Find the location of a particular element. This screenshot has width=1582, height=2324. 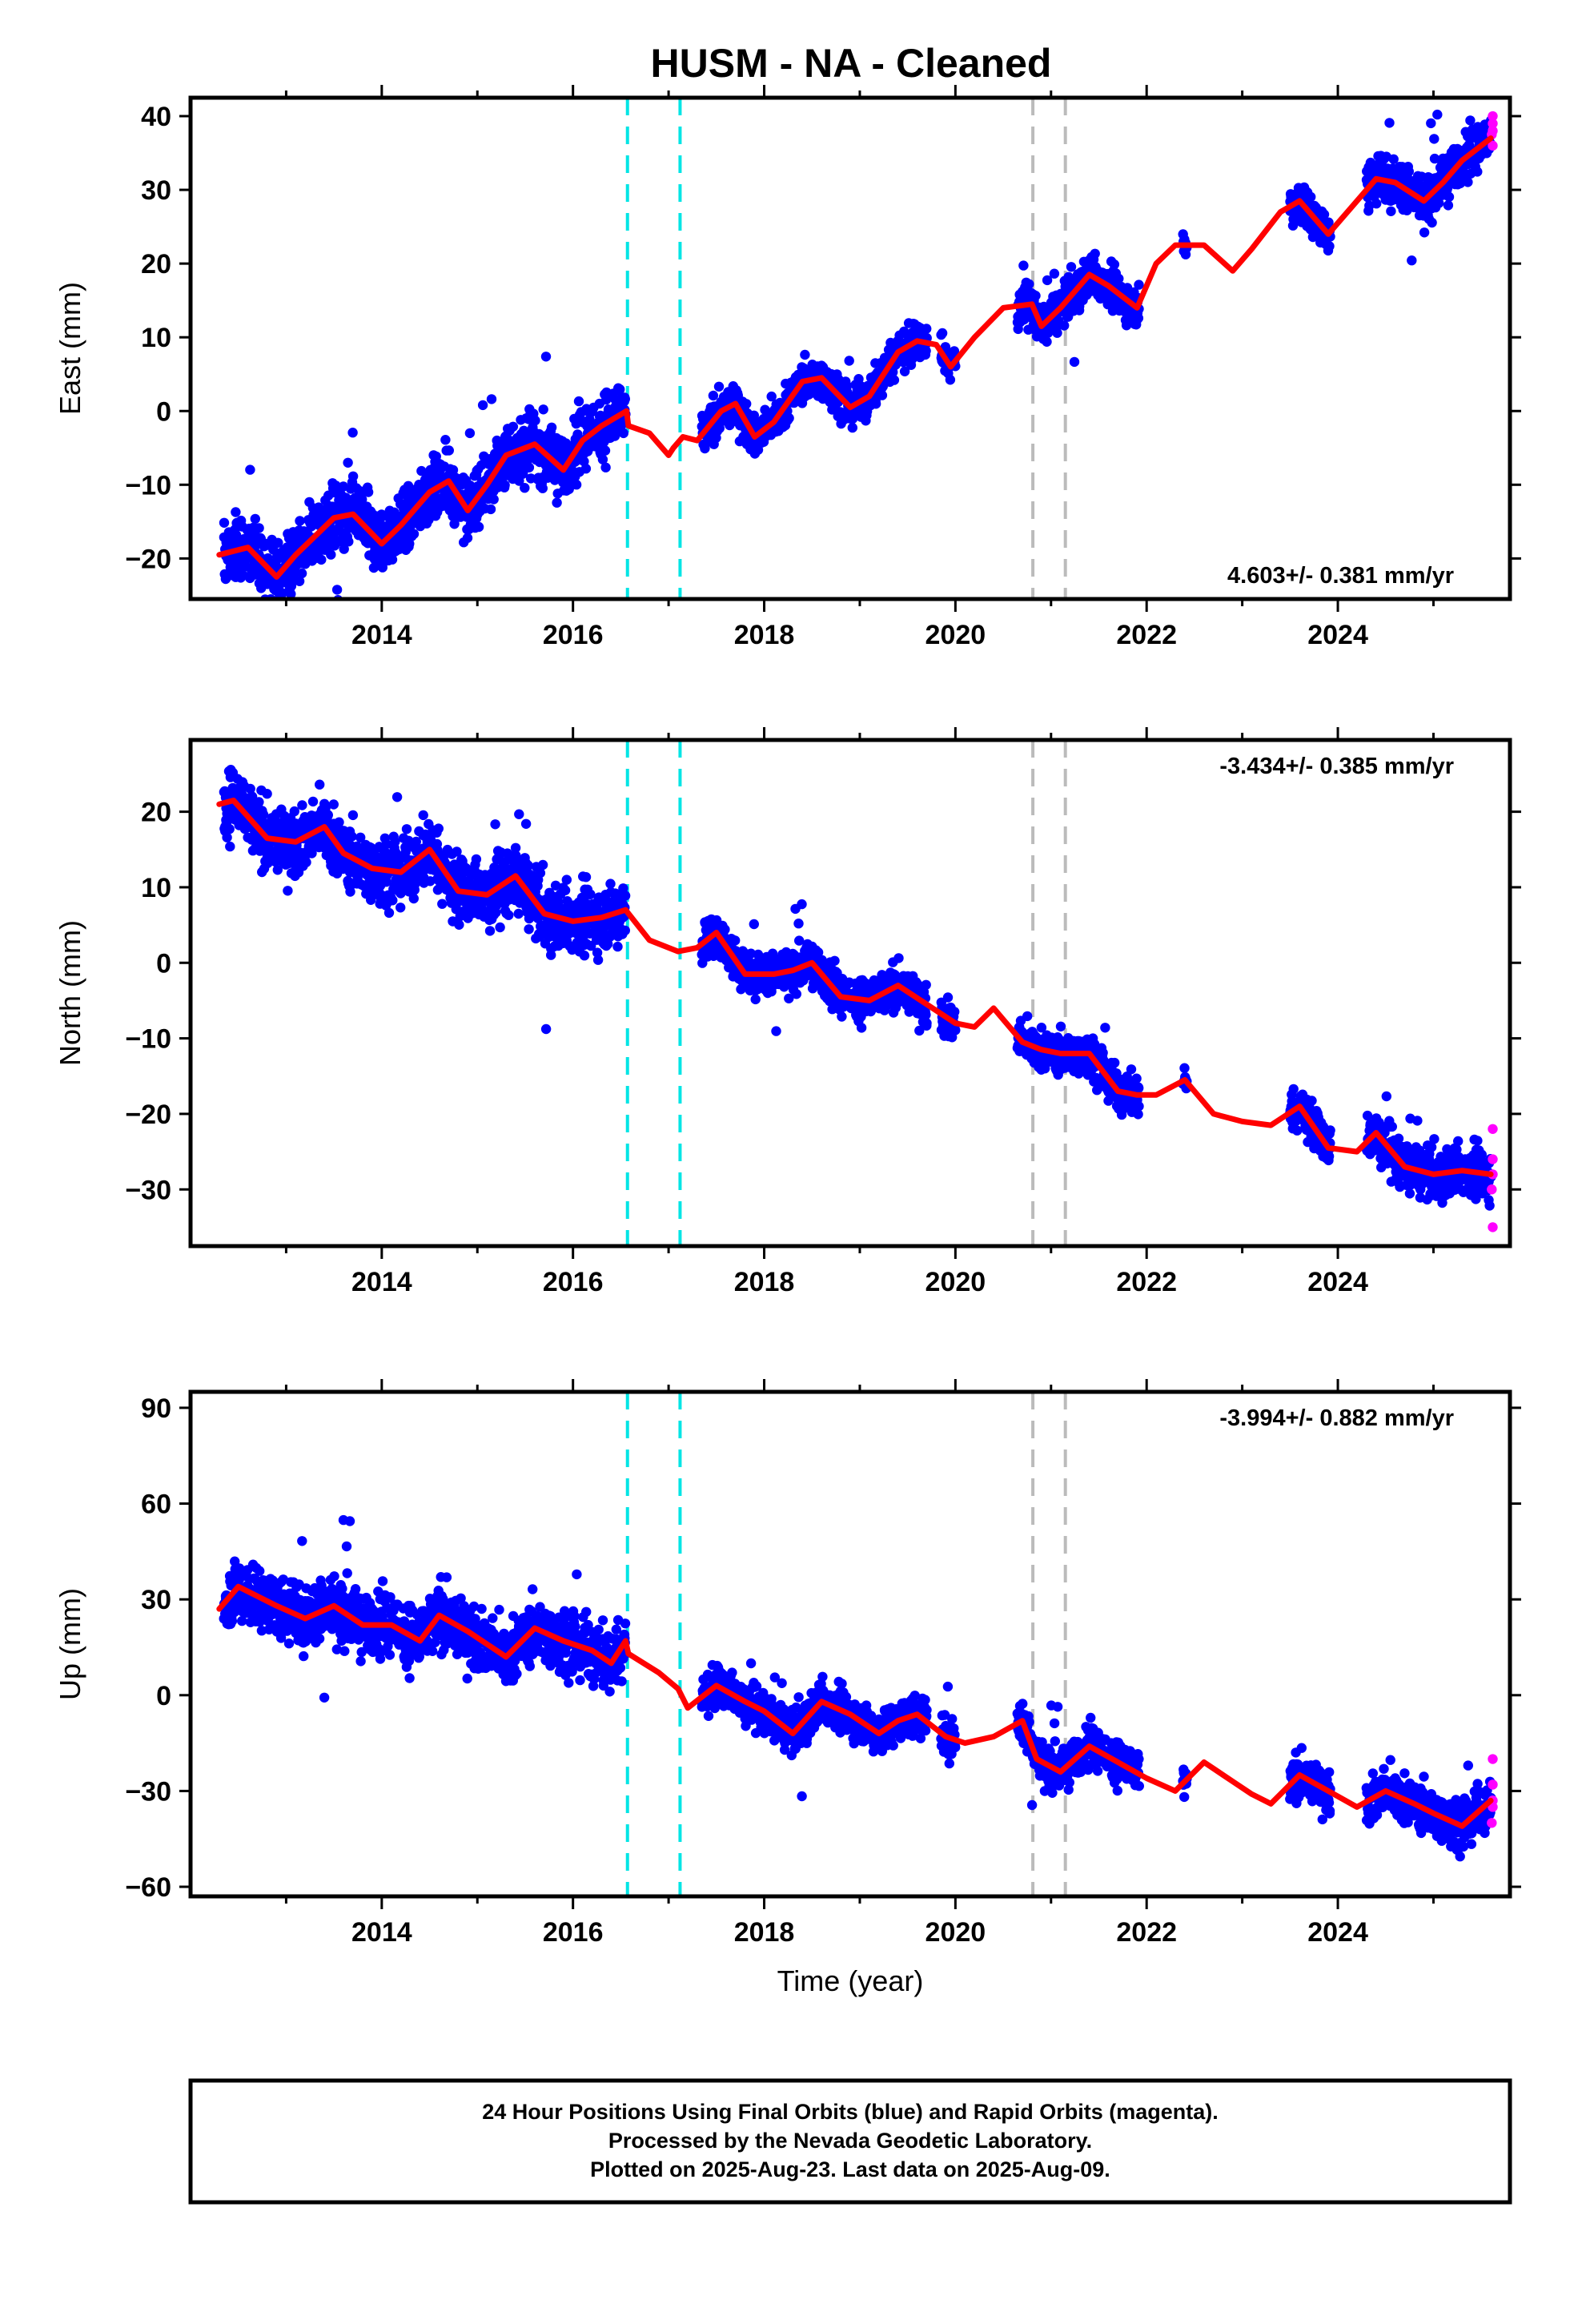

rapid-orbit-points is located at coordinates (1492, 131).